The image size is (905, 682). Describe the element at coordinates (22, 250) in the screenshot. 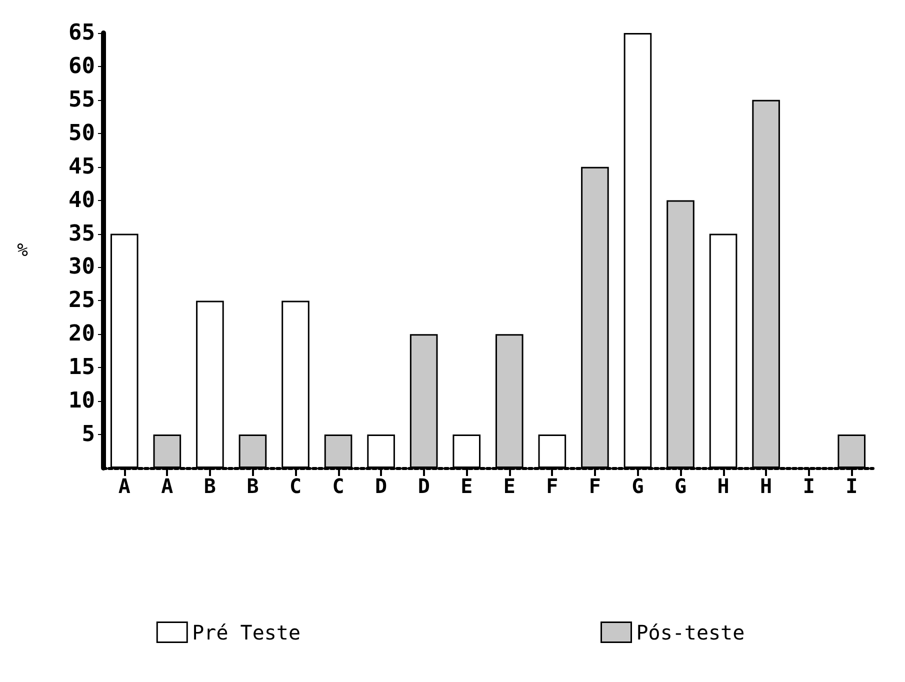

I see `y-axis-title: %` at that location.